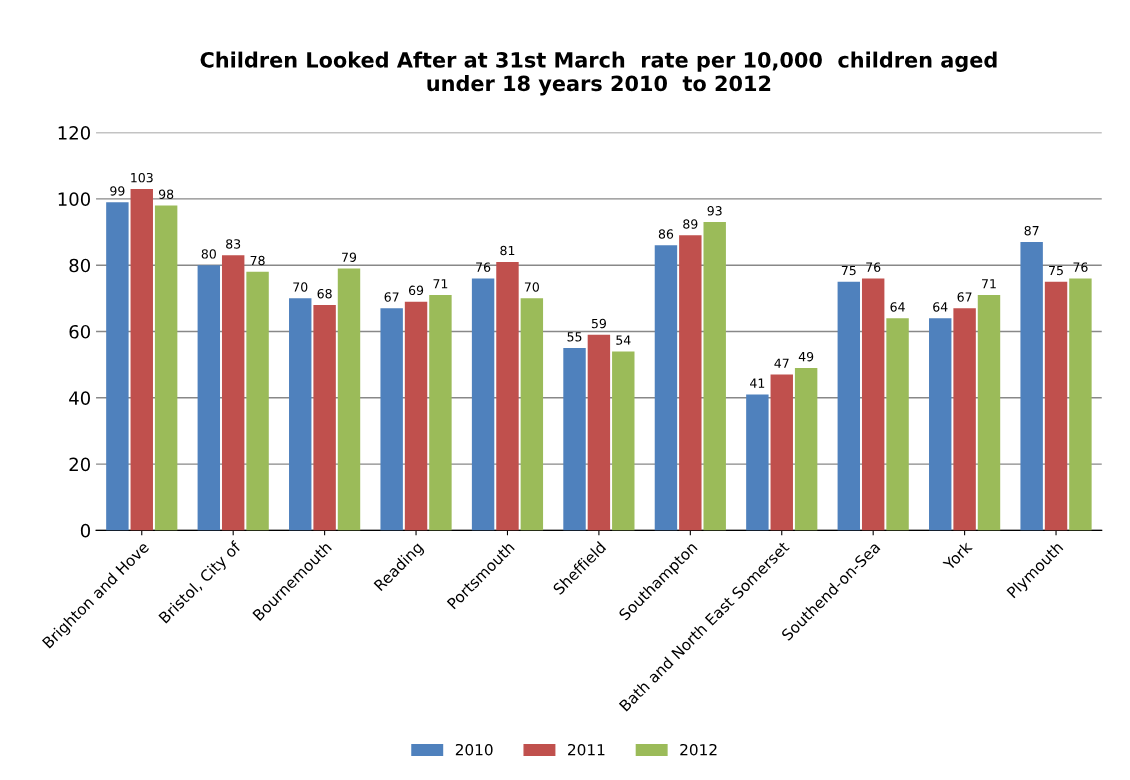 The height and width of the screenshot is (780, 1130). Describe the element at coordinates (586, 749) in the screenshot. I see `legend-label: 2011` at that location.